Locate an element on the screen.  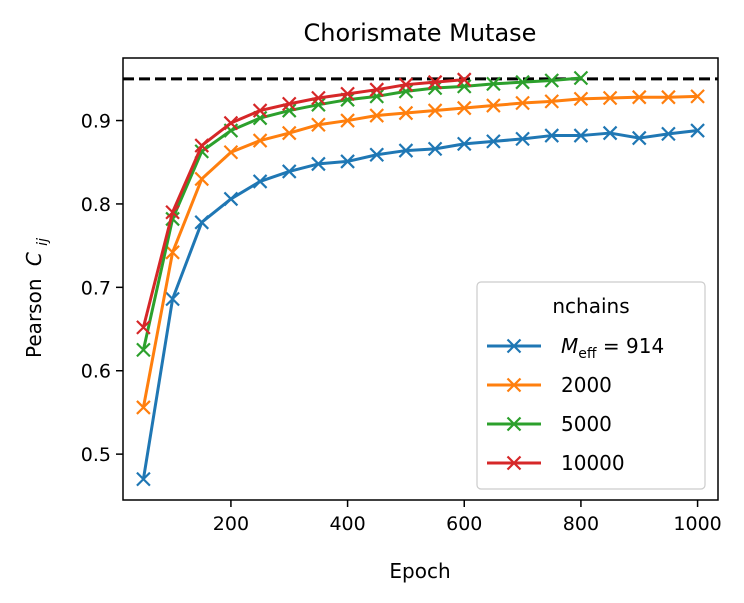
legend-box is located at coordinates (591, 385).